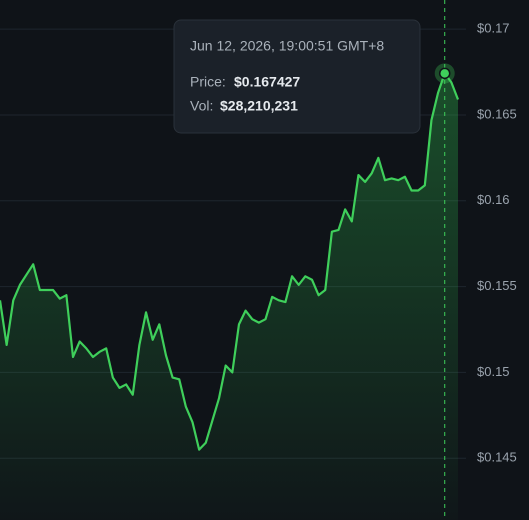 Image resolution: width=529 pixels, height=520 pixels. Describe the element at coordinates (267, 82) in the screenshot. I see `tooltip-price: $0.167427` at that location.